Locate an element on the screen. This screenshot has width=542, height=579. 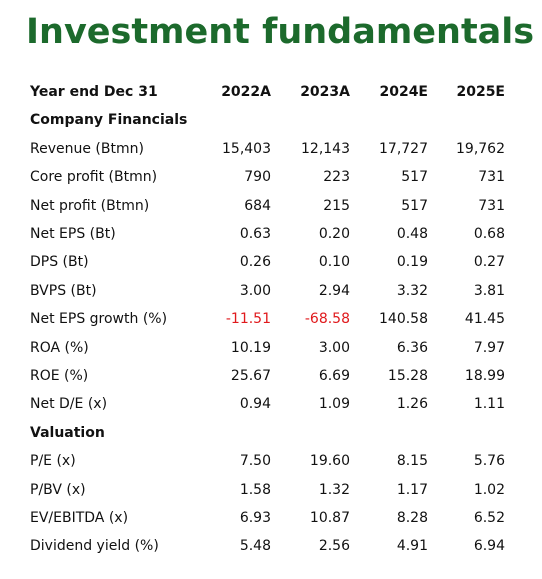
value-cell: 0.27 is located at coordinates (489, 262).